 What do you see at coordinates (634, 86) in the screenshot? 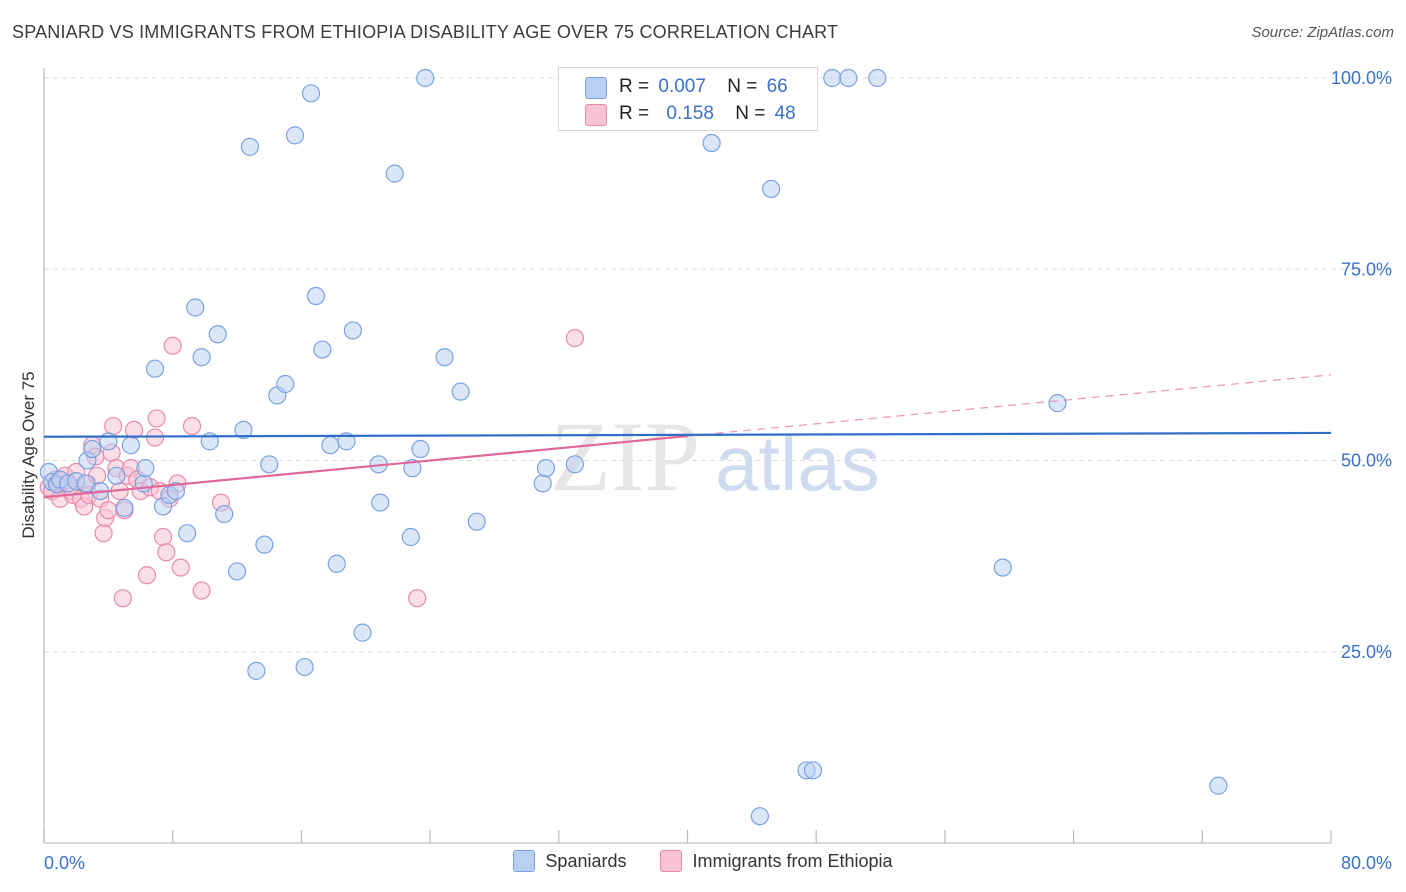
I see `r-label: R =` at bounding box center [634, 86].